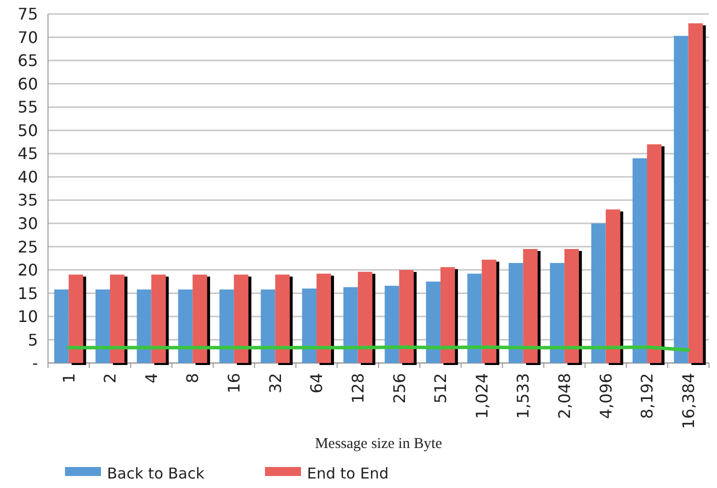 The width and height of the screenshot is (717, 488). Describe the element at coordinates (28, 293) in the screenshot. I see `y-tick-label: 15` at that location.